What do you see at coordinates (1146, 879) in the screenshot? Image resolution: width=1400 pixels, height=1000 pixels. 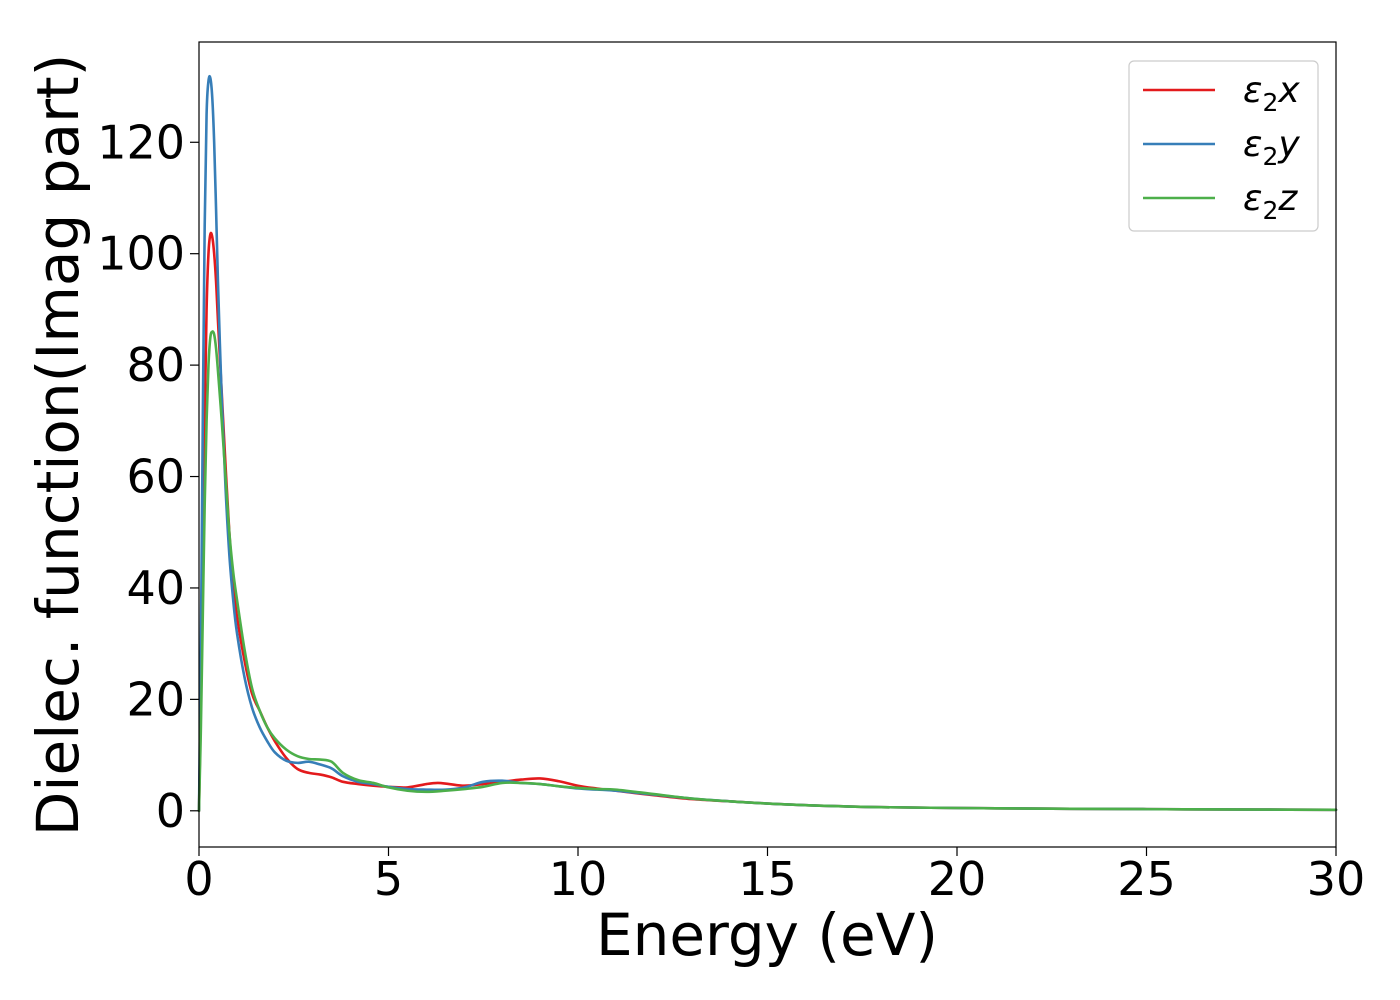 I see `x-tick-label: 25` at bounding box center [1146, 879].